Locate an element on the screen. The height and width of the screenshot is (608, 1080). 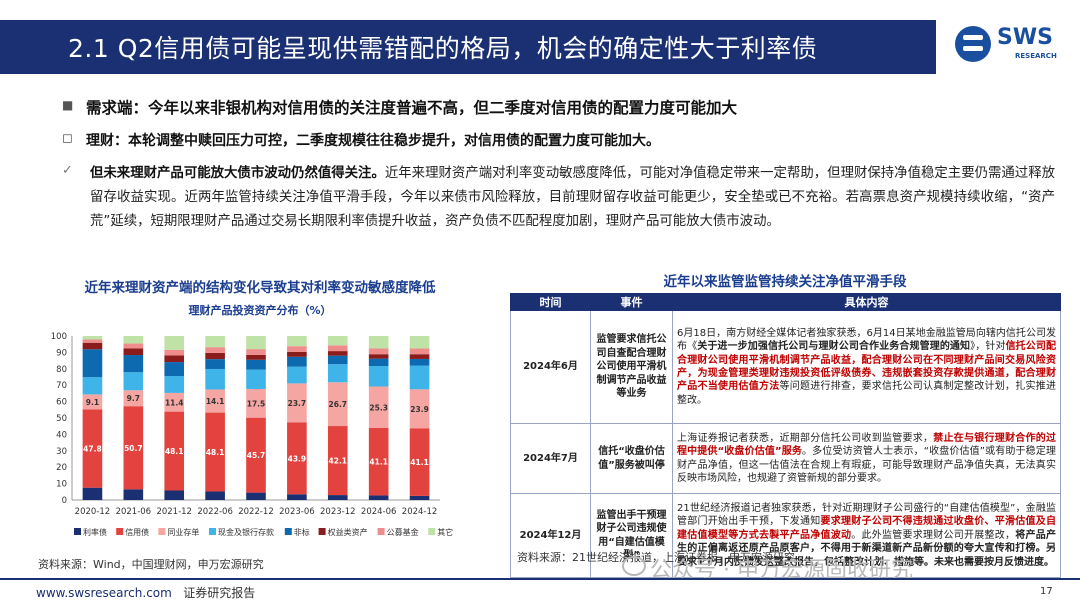
wechat-icon is located at coordinates (634, 566).